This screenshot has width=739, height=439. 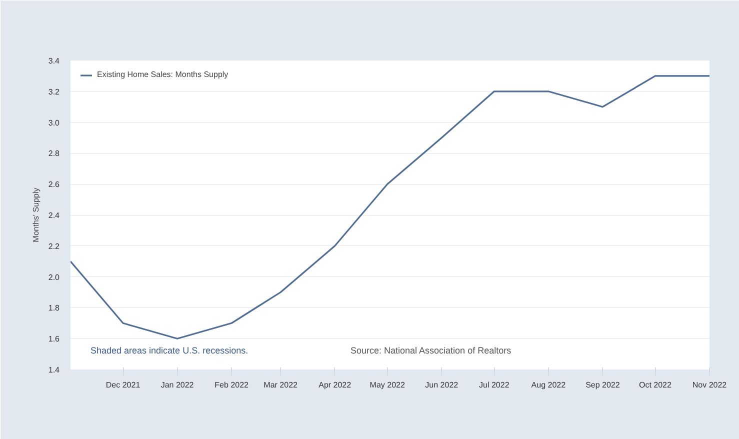 What do you see at coordinates (54, 308) in the screenshot?
I see `y-tick-label: 1.8` at bounding box center [54, 308].